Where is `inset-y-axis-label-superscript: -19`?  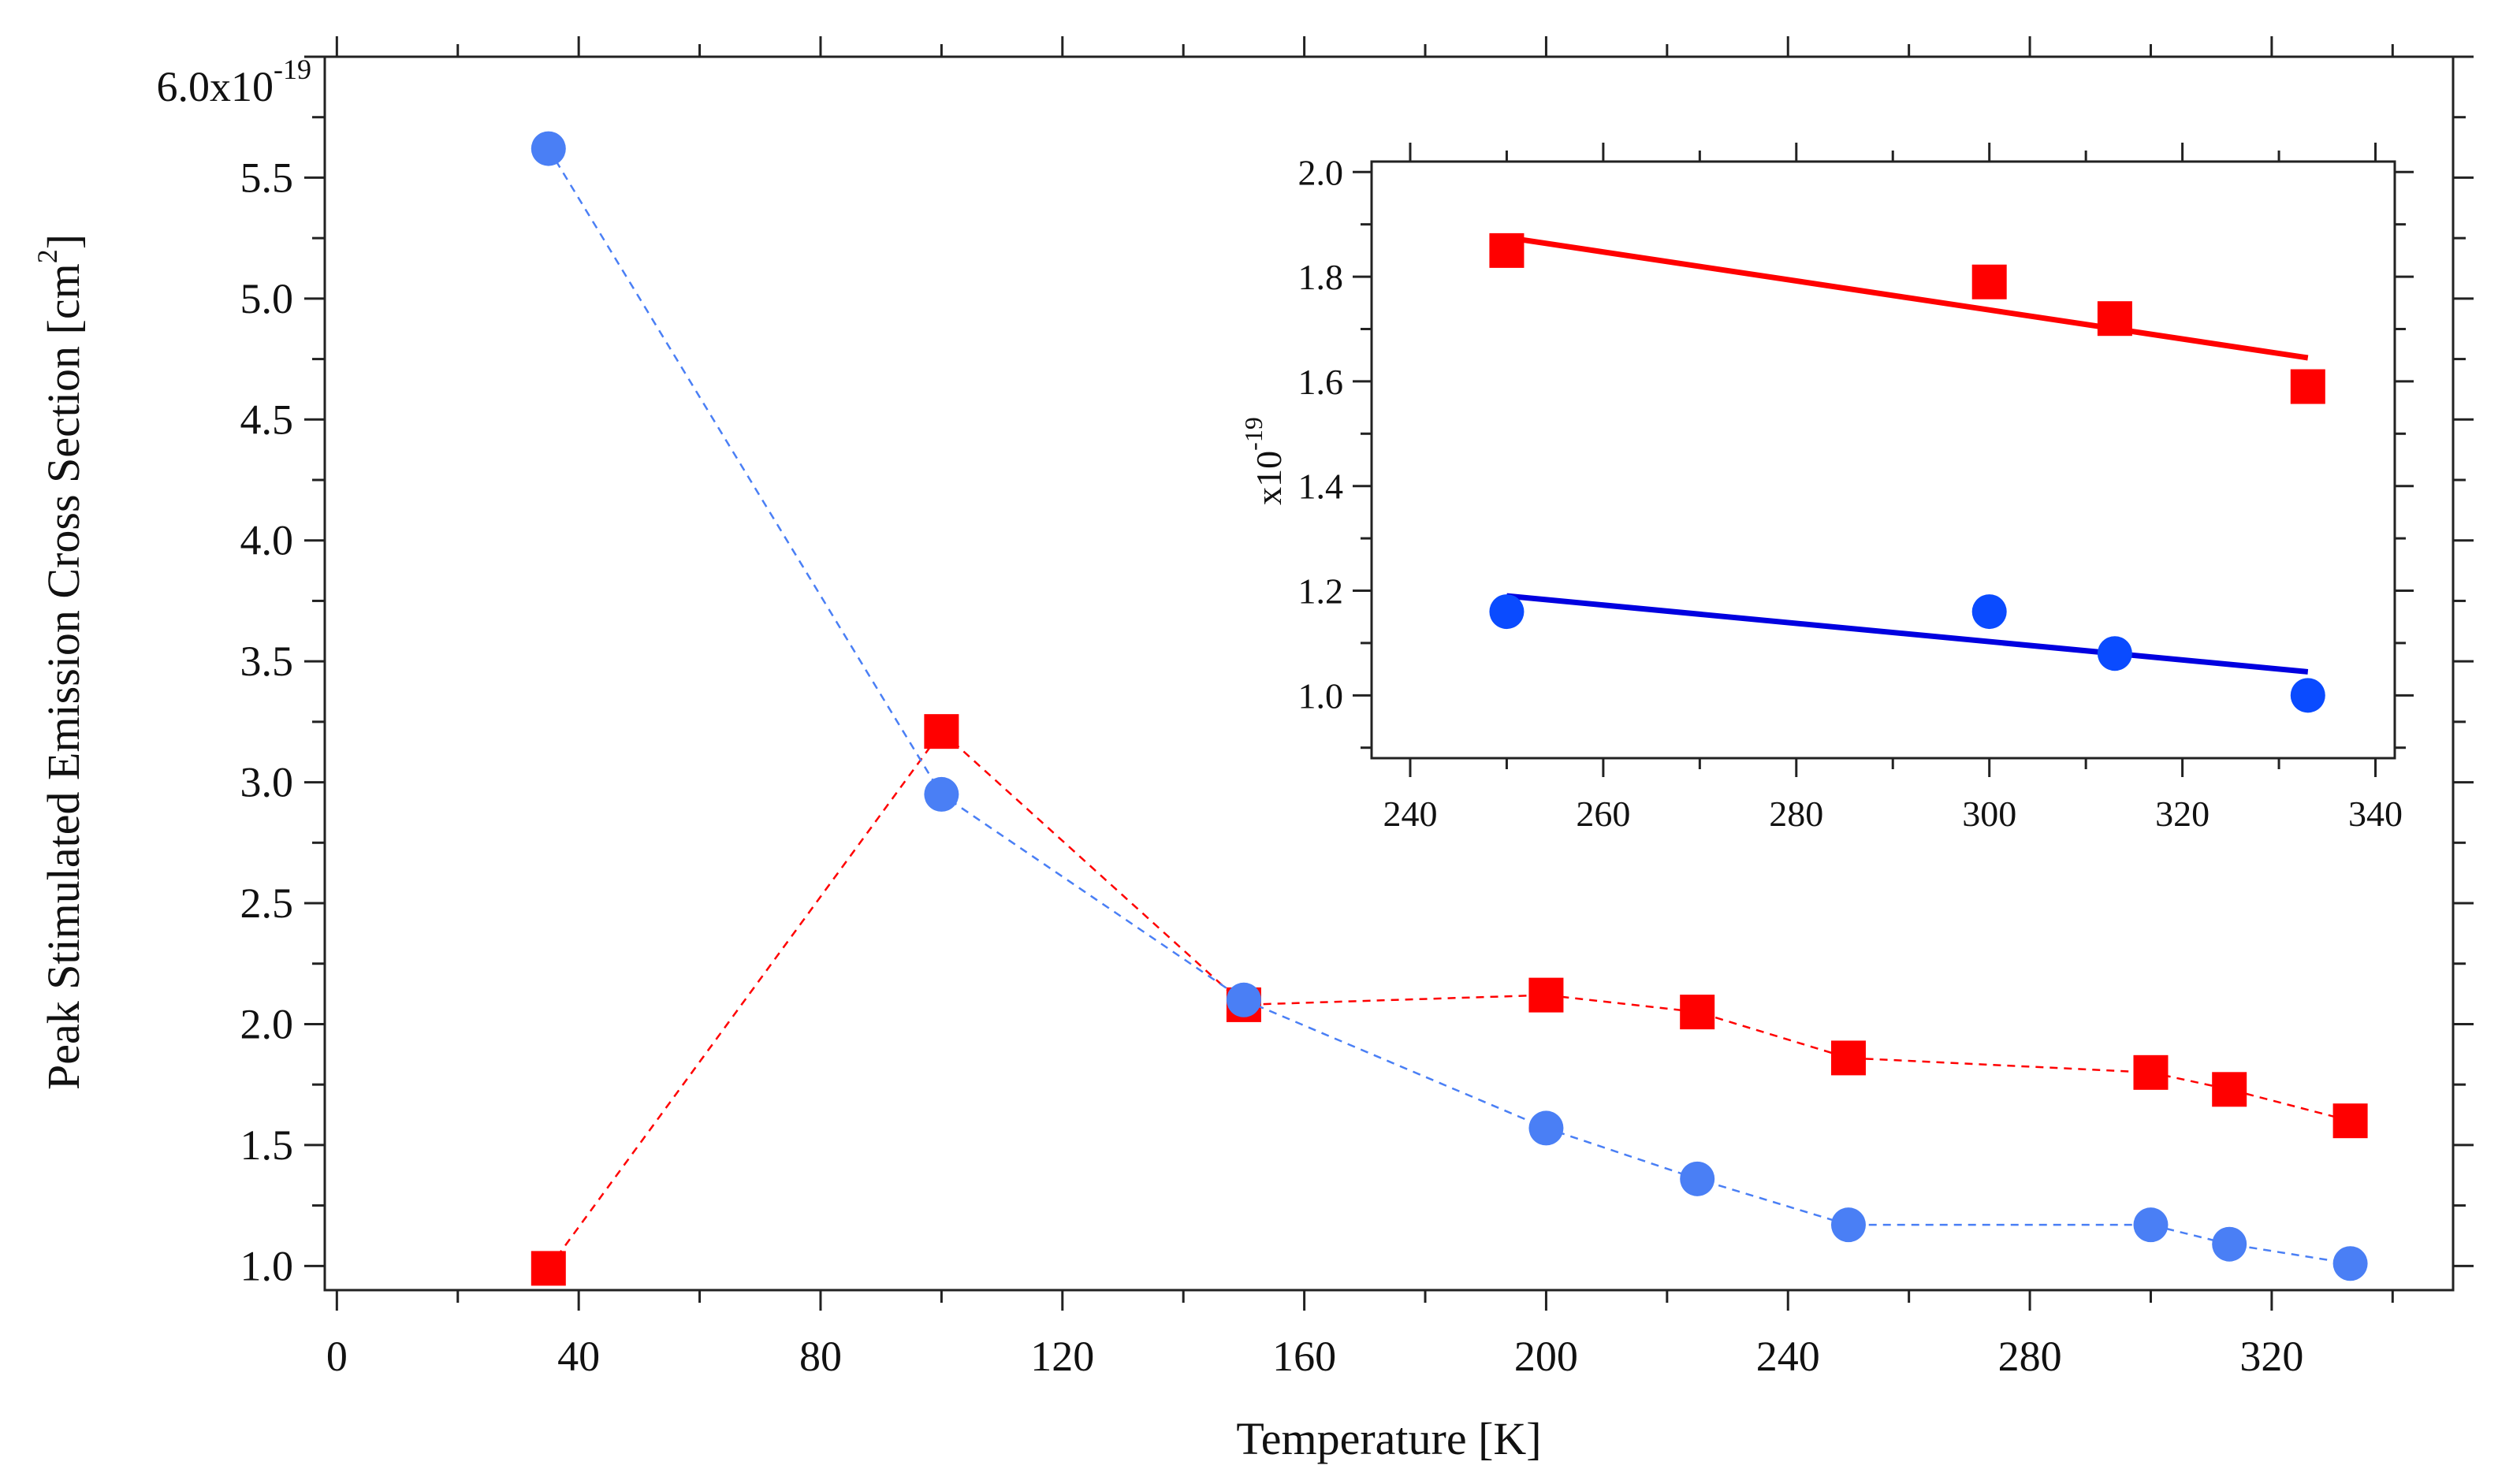 inset-y-axis-label-superscript: -19 is located at coordinates (1253, 434).